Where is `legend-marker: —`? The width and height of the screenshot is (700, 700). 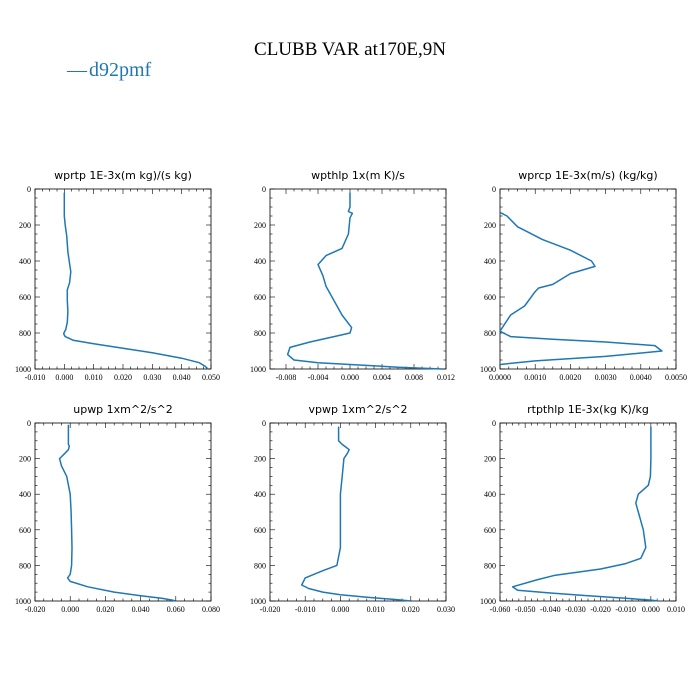
legend-marker: — is located at coordinates (77, 70).